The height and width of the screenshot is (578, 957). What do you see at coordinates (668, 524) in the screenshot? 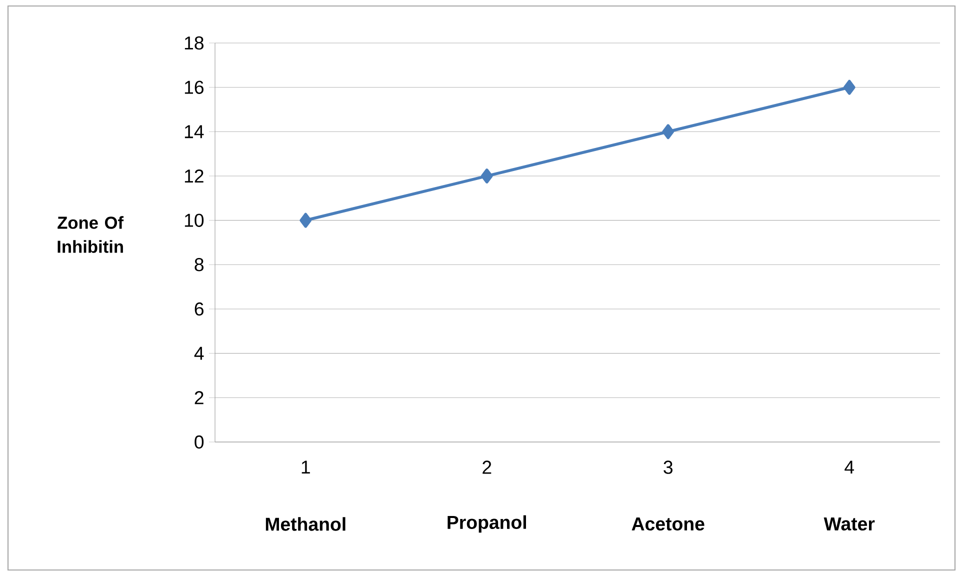
I see `text: Acetone` at bounding box center [668, 524].